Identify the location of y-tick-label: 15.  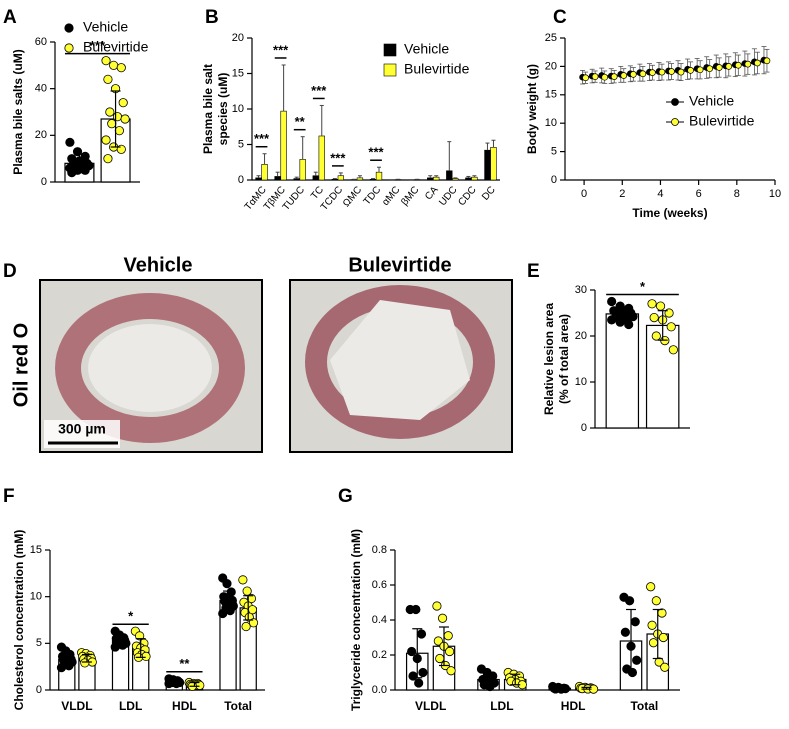
(551, 95).